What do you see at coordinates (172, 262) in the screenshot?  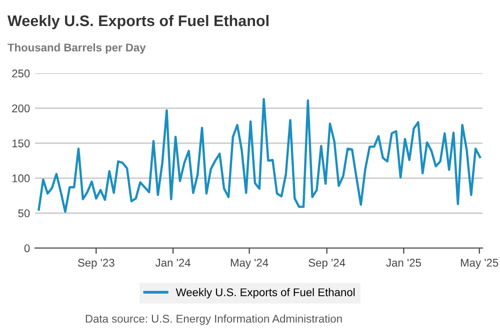 I see `x-tick-label: Jan '24` at bounding box center [172, 262].